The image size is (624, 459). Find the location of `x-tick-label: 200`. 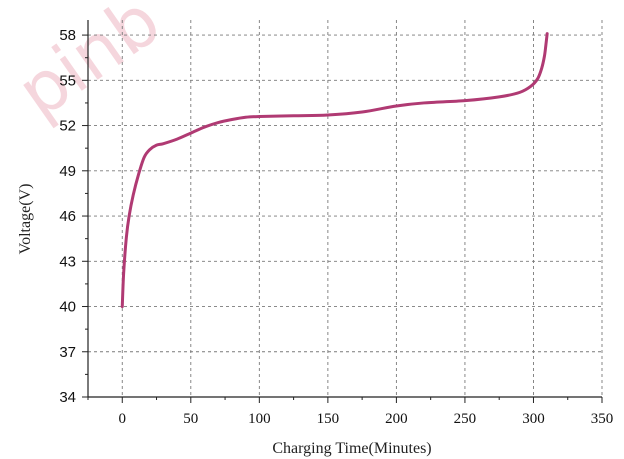

x-tick-label: 200 is located at coordinates (396, 419).